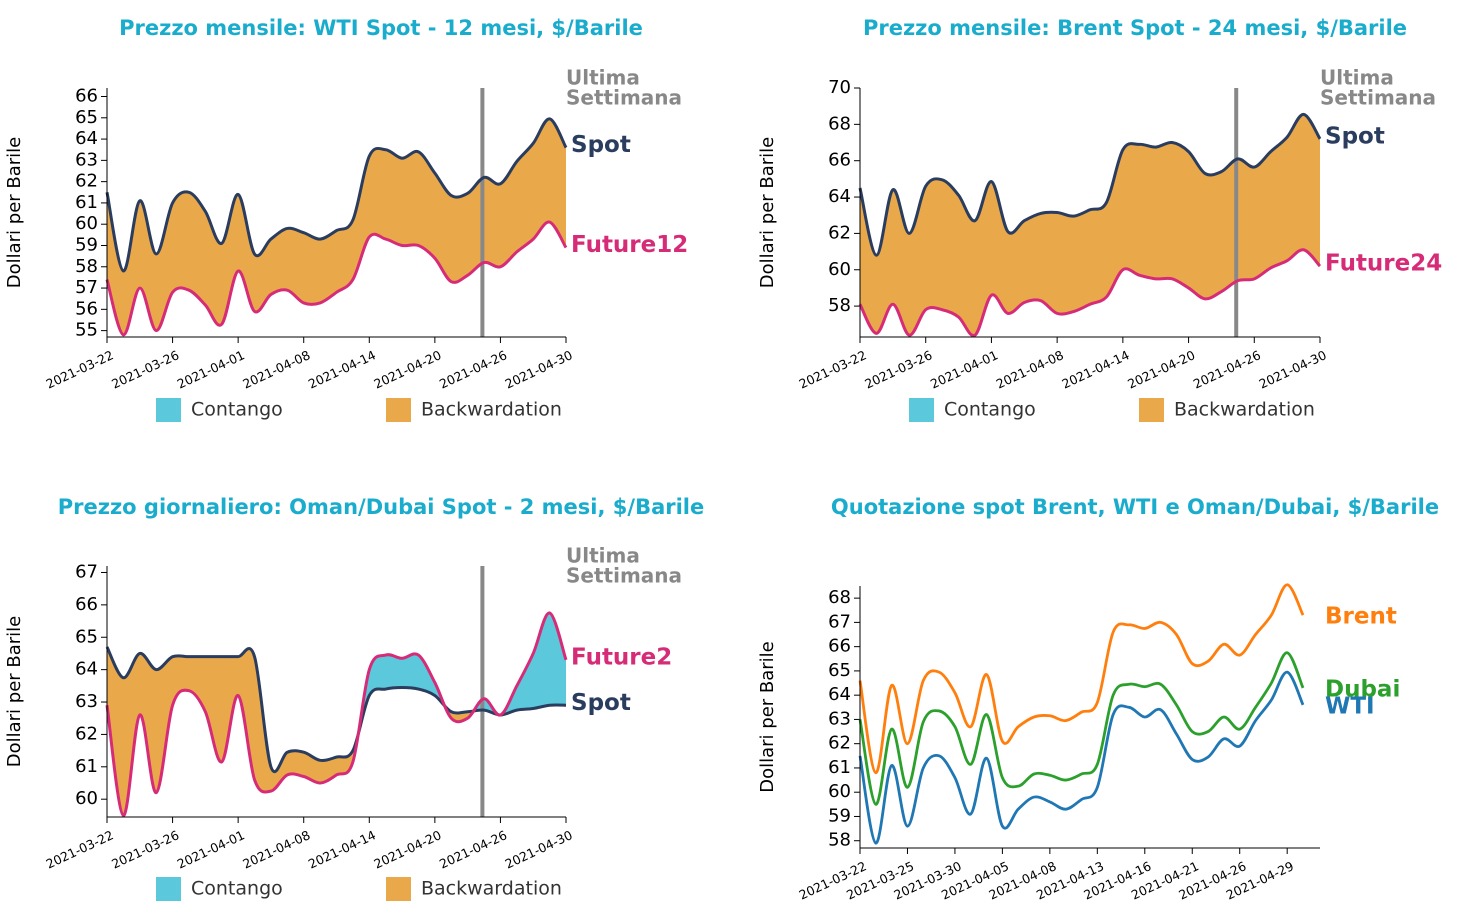  What do you see at coordinates (1383, 264) in the screenshot?
I see `series-label: Future24` at bounding box center [1383, 264].